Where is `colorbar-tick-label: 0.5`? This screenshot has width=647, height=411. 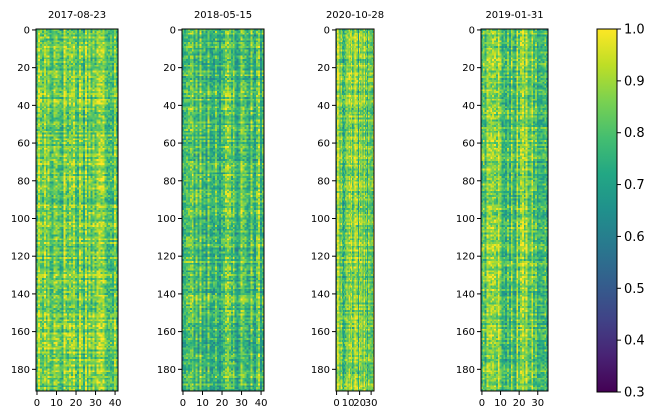 colorbar-tick-label: 0.5 is located at coordinates (634, 289).